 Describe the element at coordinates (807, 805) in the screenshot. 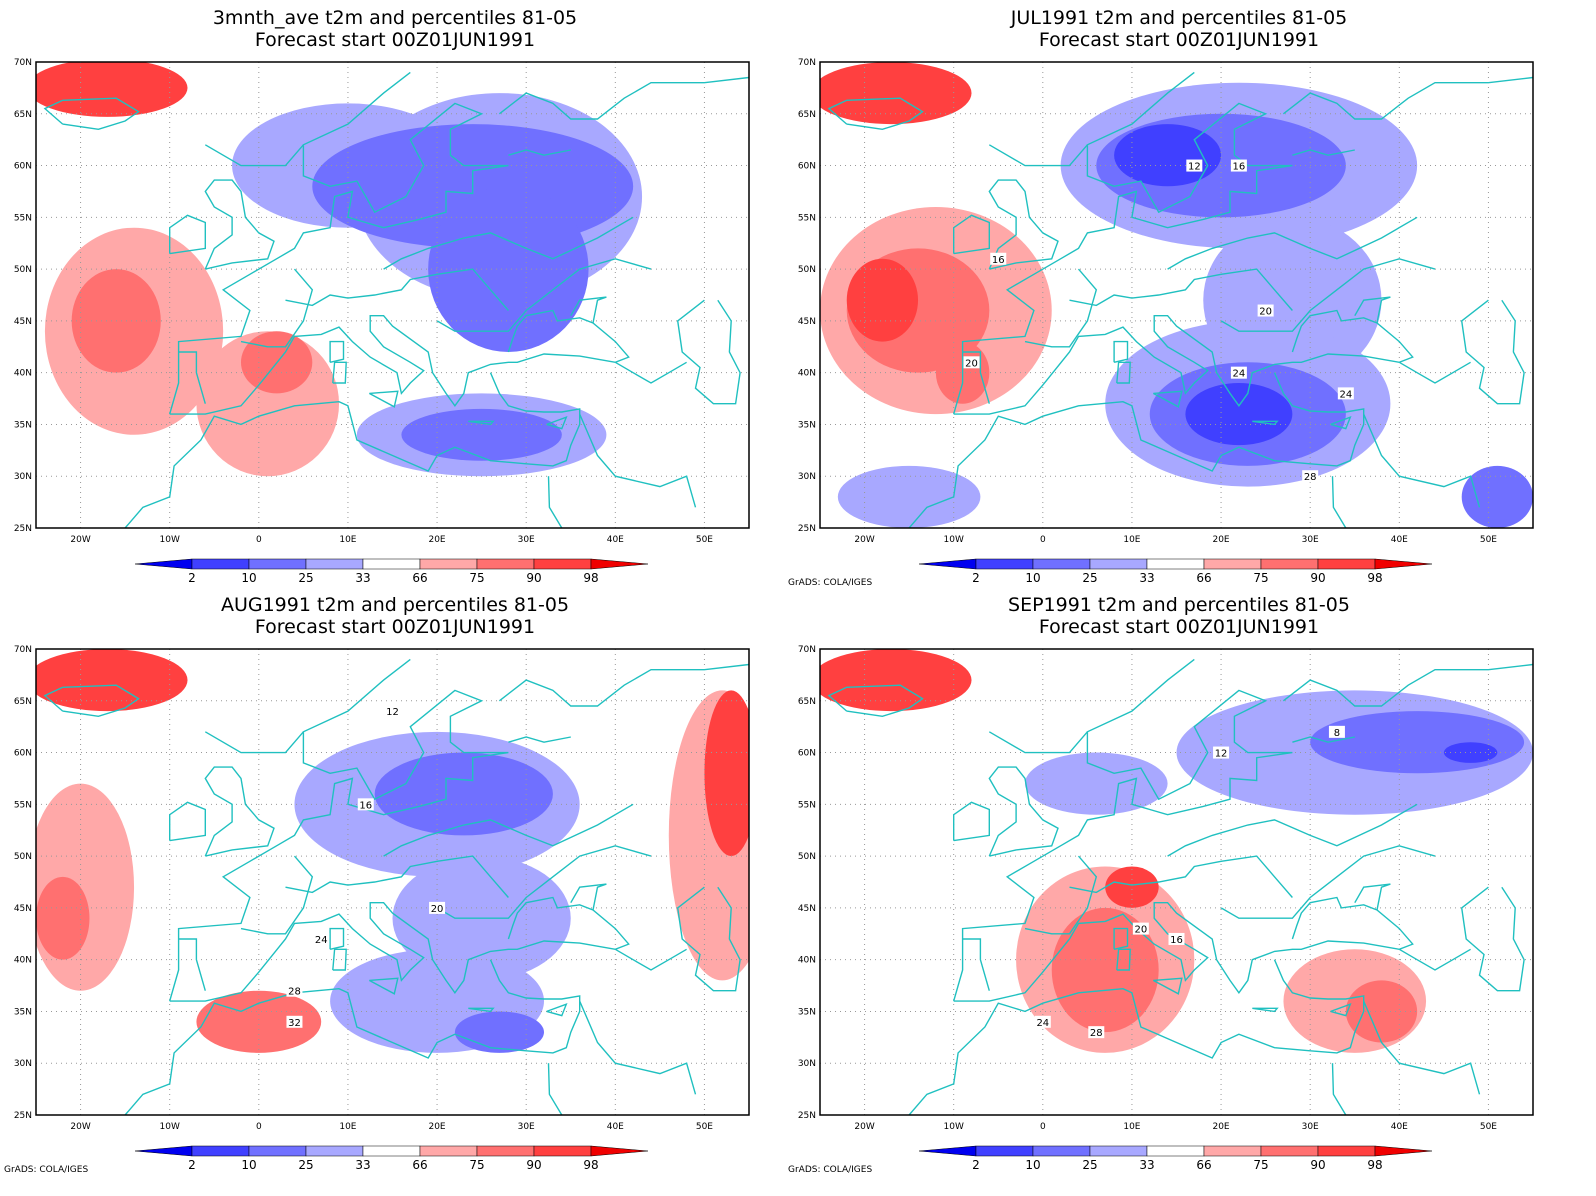

I see `lat-tick-label: 55N` at that location.